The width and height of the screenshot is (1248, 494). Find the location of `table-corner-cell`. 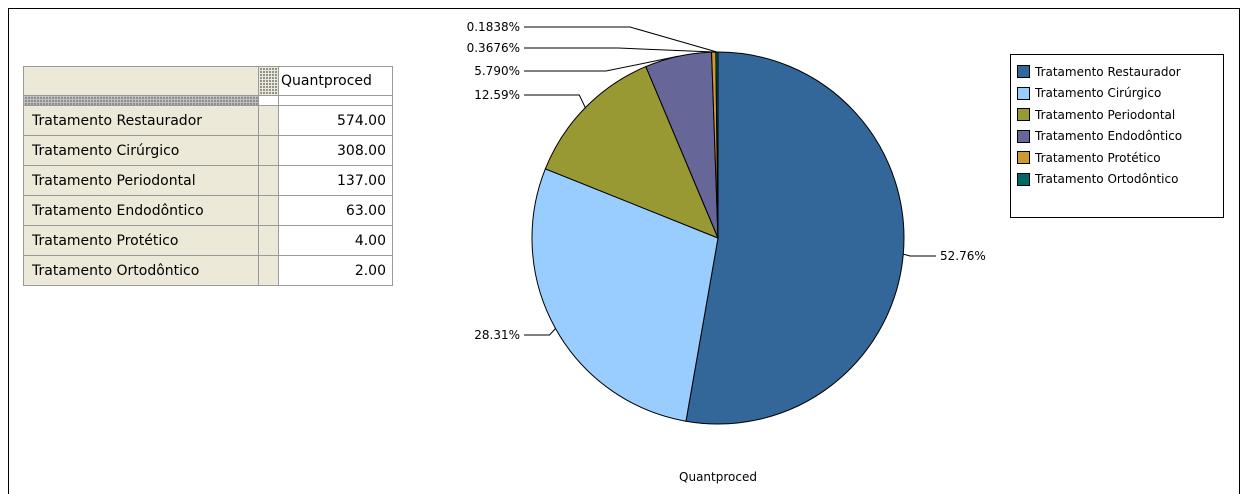

table-corner-cell is located at coordinates (141, 81).